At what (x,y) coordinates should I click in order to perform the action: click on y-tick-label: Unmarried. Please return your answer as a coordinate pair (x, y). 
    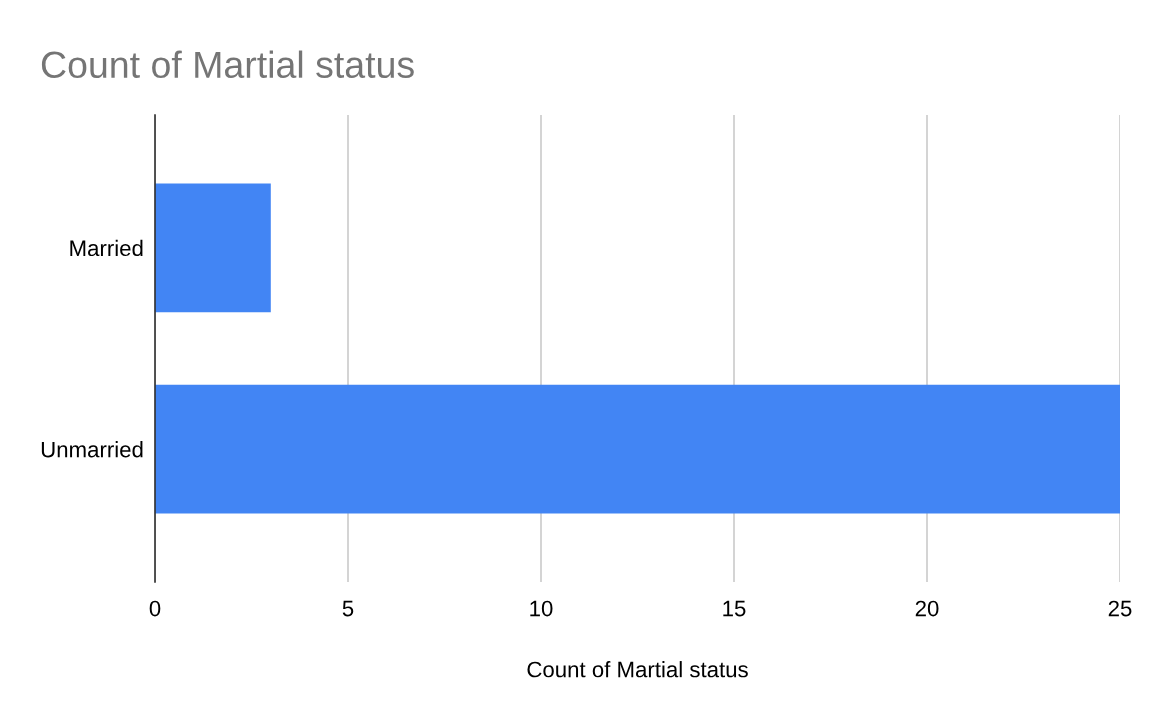
    Looking at the image, I should click on (92, 449).